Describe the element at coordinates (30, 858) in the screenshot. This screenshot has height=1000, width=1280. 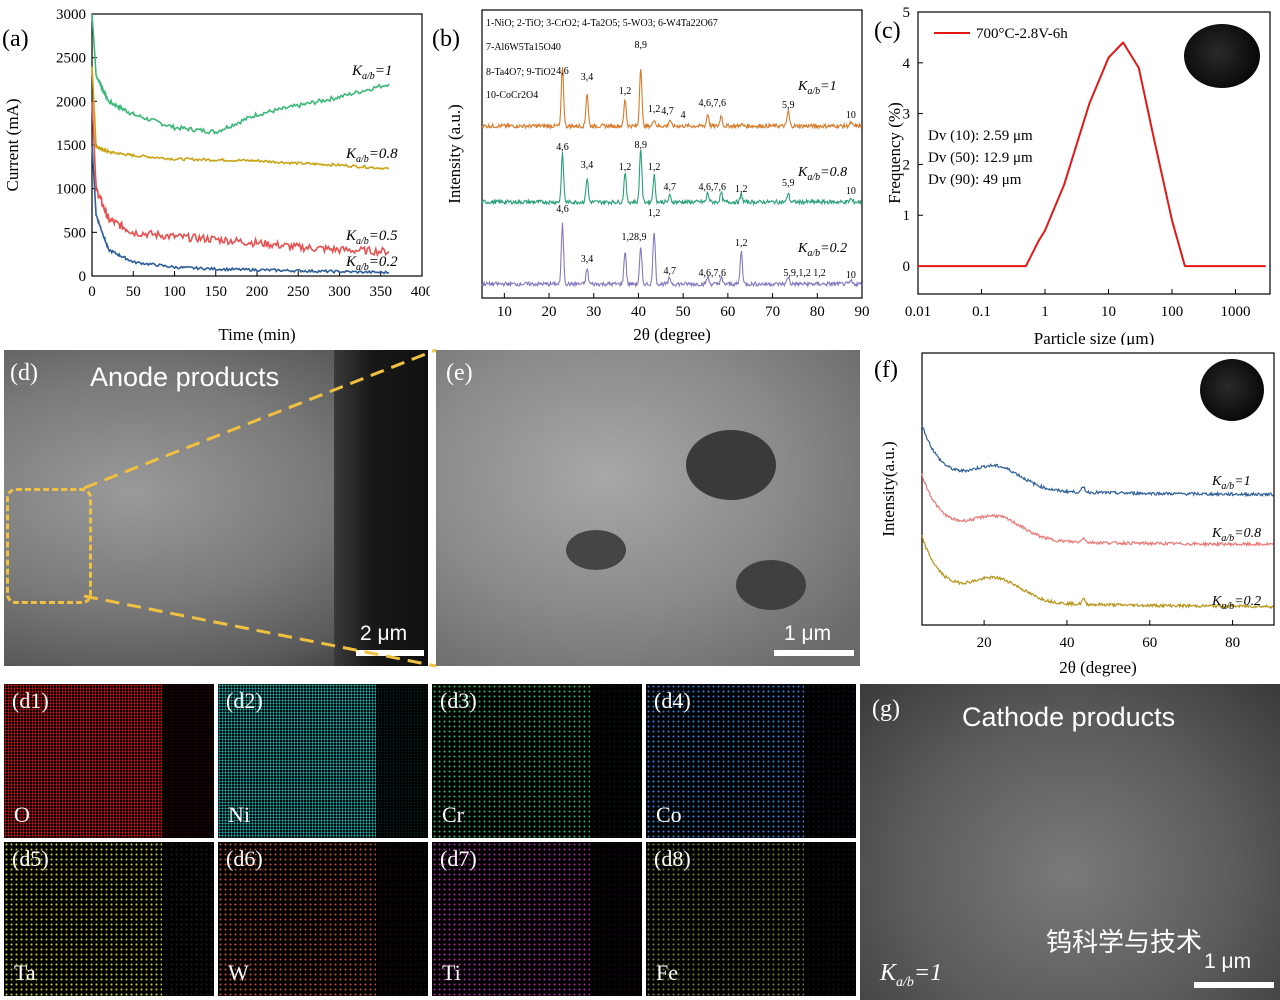
I see `panel-label: (d5)` at that location.